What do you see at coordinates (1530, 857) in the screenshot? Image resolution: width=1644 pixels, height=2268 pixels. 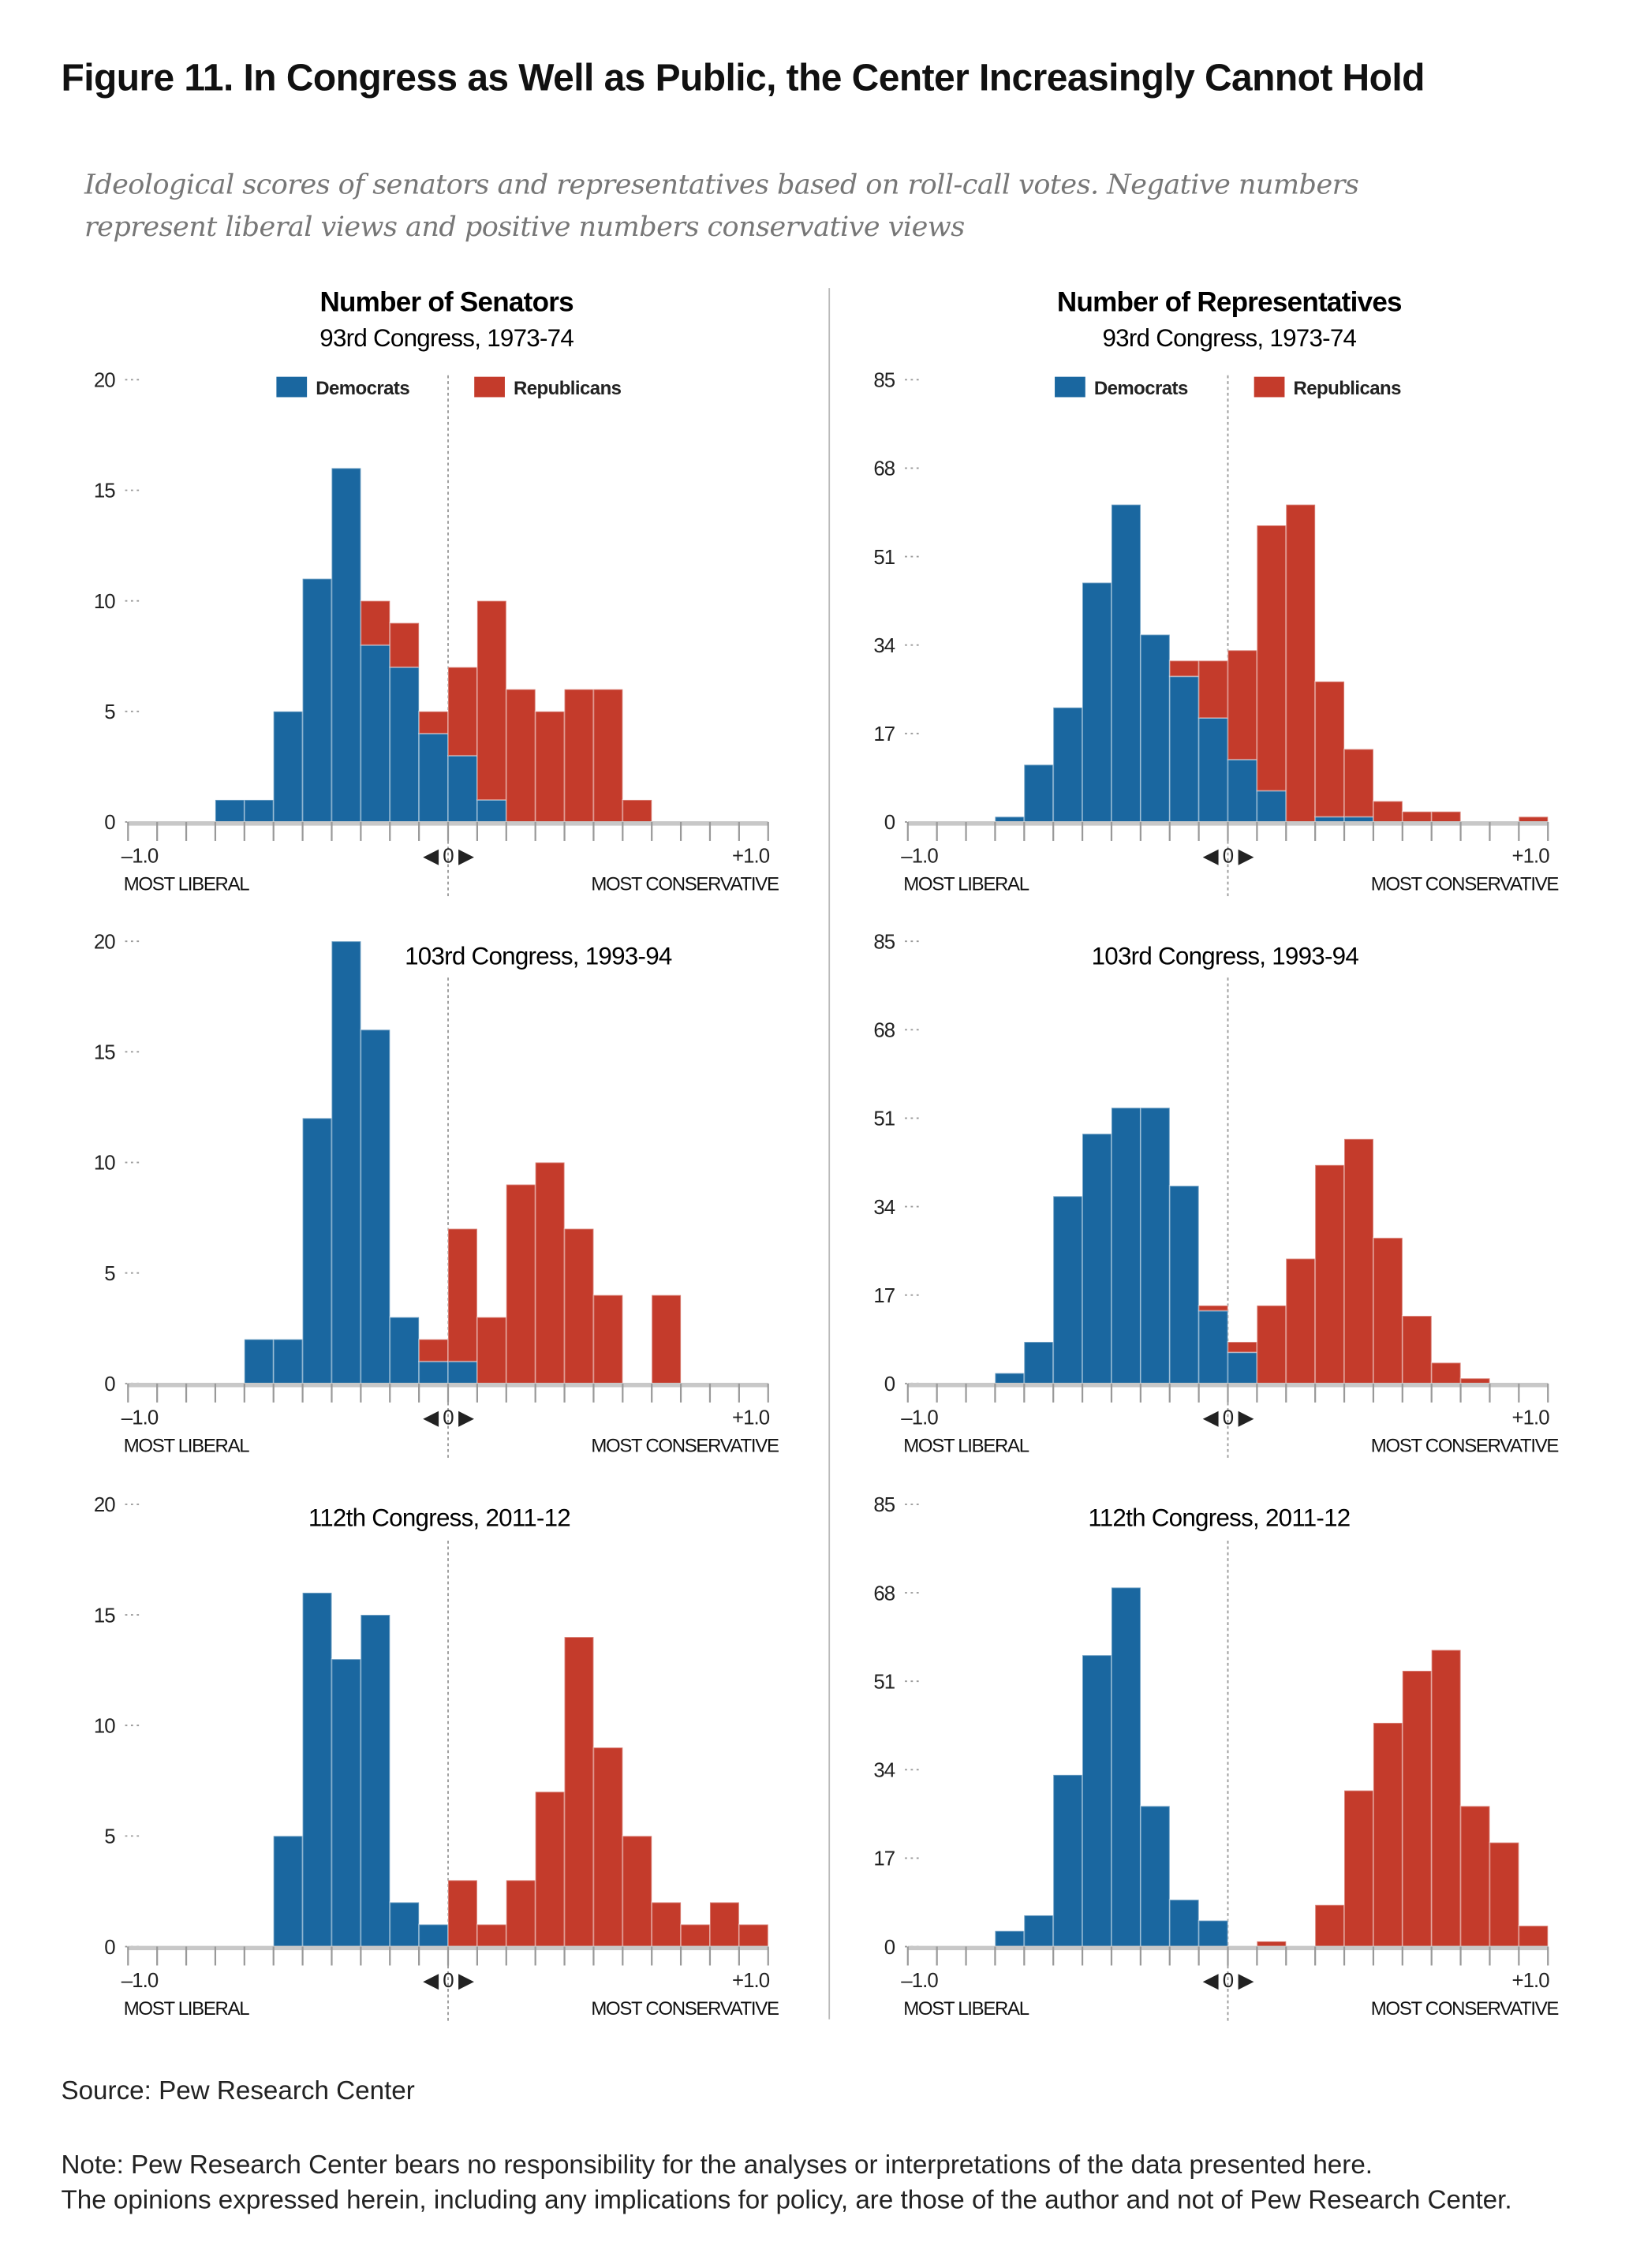 I see `x-max-label: +1.0` at bounding box center [1530, 857].